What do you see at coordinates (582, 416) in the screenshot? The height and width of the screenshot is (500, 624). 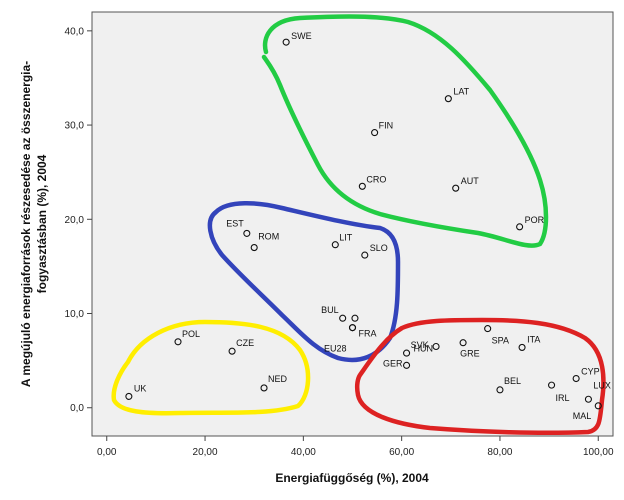 I see `point-label: MAL` at bounding box center [582, 416].